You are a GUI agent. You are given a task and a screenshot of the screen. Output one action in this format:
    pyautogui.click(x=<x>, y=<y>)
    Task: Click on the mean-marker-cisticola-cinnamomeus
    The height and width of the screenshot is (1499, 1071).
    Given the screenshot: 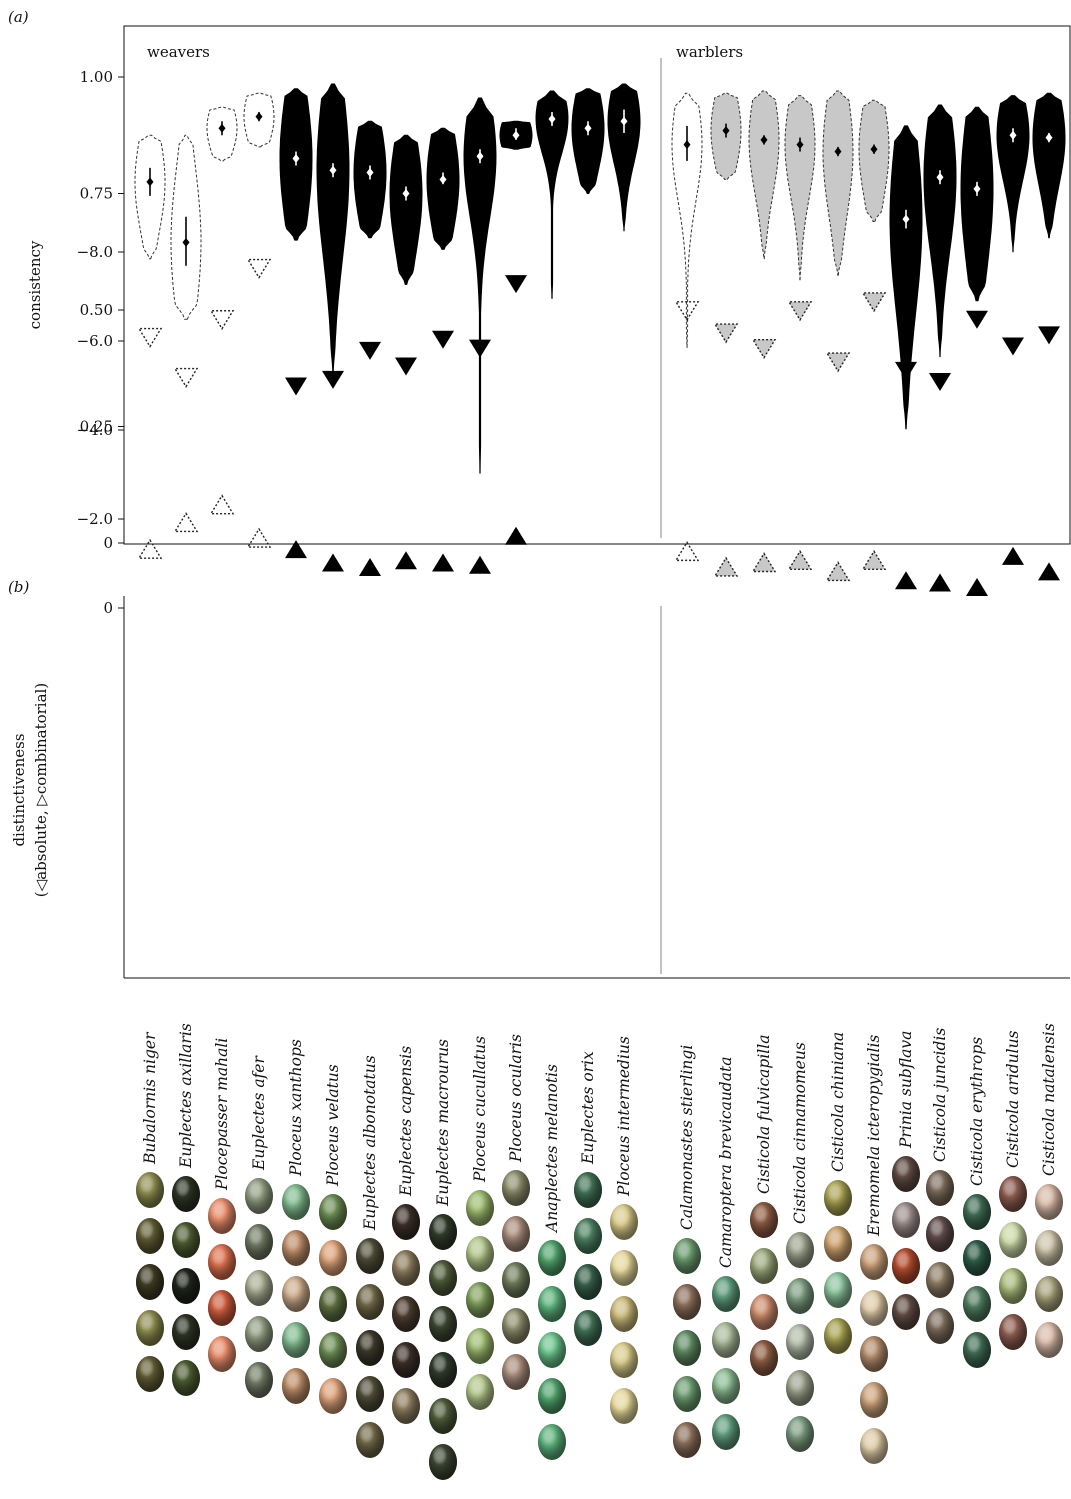 What is the action you would take?
    pyautogui.click(x=800, y=145)
    